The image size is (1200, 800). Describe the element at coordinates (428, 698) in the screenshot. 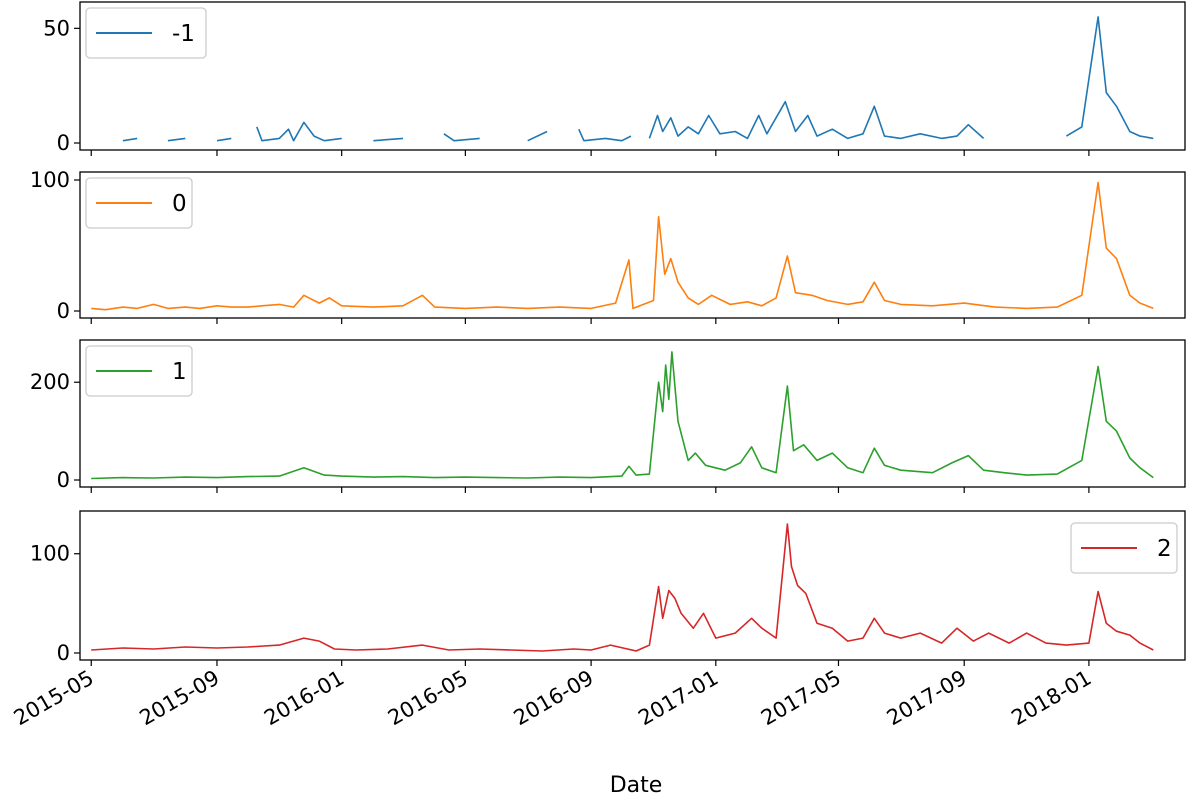

I see `x-tick-label: 2016-05` at that location.